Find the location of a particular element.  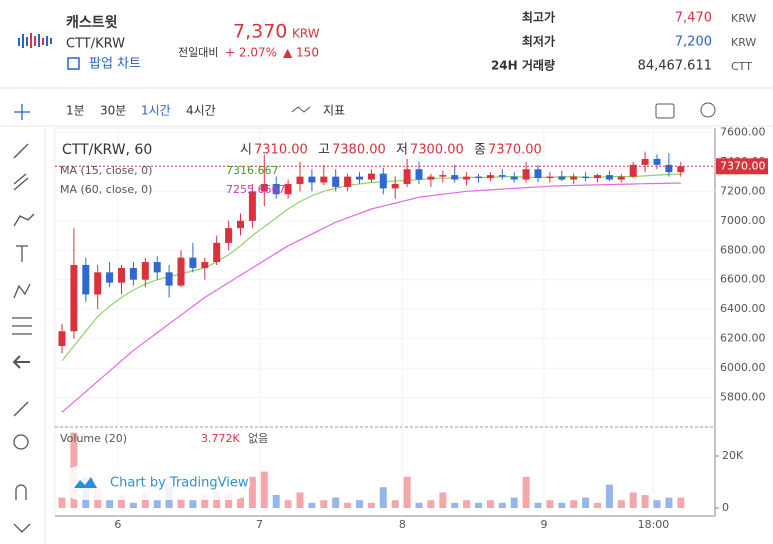

toolbar-button: 1시간 is located at coordinates (156, 111).